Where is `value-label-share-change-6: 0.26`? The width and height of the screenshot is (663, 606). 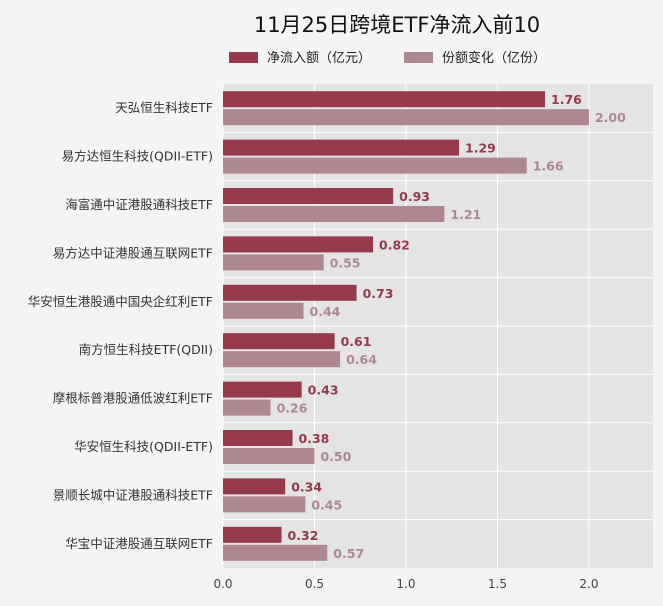 value-label-share-change-6: 0.26 is located at coordinates (292, 408).